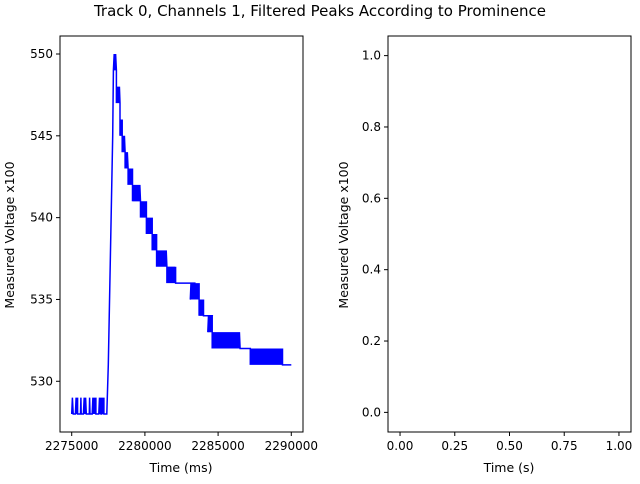  Describe the element at coordinates (41, 299) in the screenshot. I see `left-ytick-label: 535` at that location.